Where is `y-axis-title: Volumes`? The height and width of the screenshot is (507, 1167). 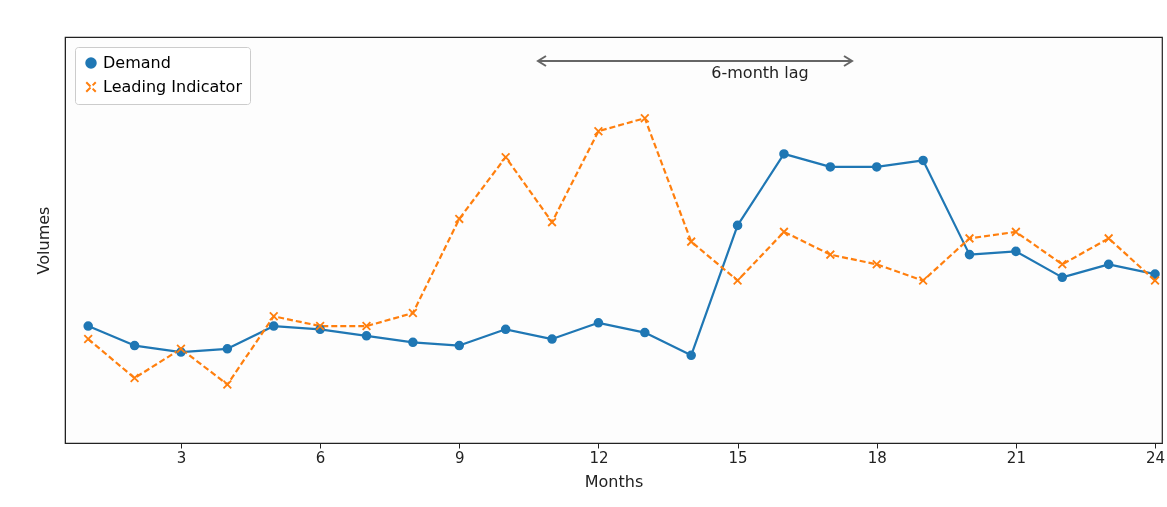
y-axis-title: Volumes is located at coordinates (43, 240).